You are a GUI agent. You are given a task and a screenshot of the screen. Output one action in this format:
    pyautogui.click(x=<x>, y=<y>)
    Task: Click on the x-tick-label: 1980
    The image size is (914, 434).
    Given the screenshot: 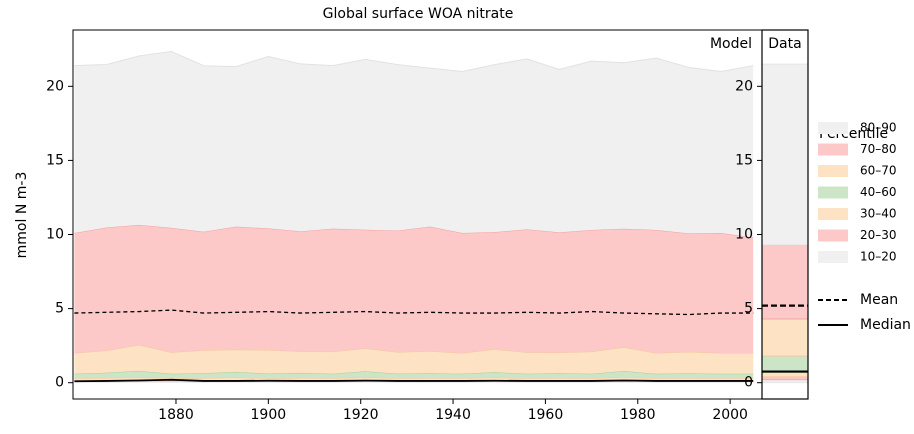 What is the action you would take?
    pyautogui.click(x=638, y=415)
    